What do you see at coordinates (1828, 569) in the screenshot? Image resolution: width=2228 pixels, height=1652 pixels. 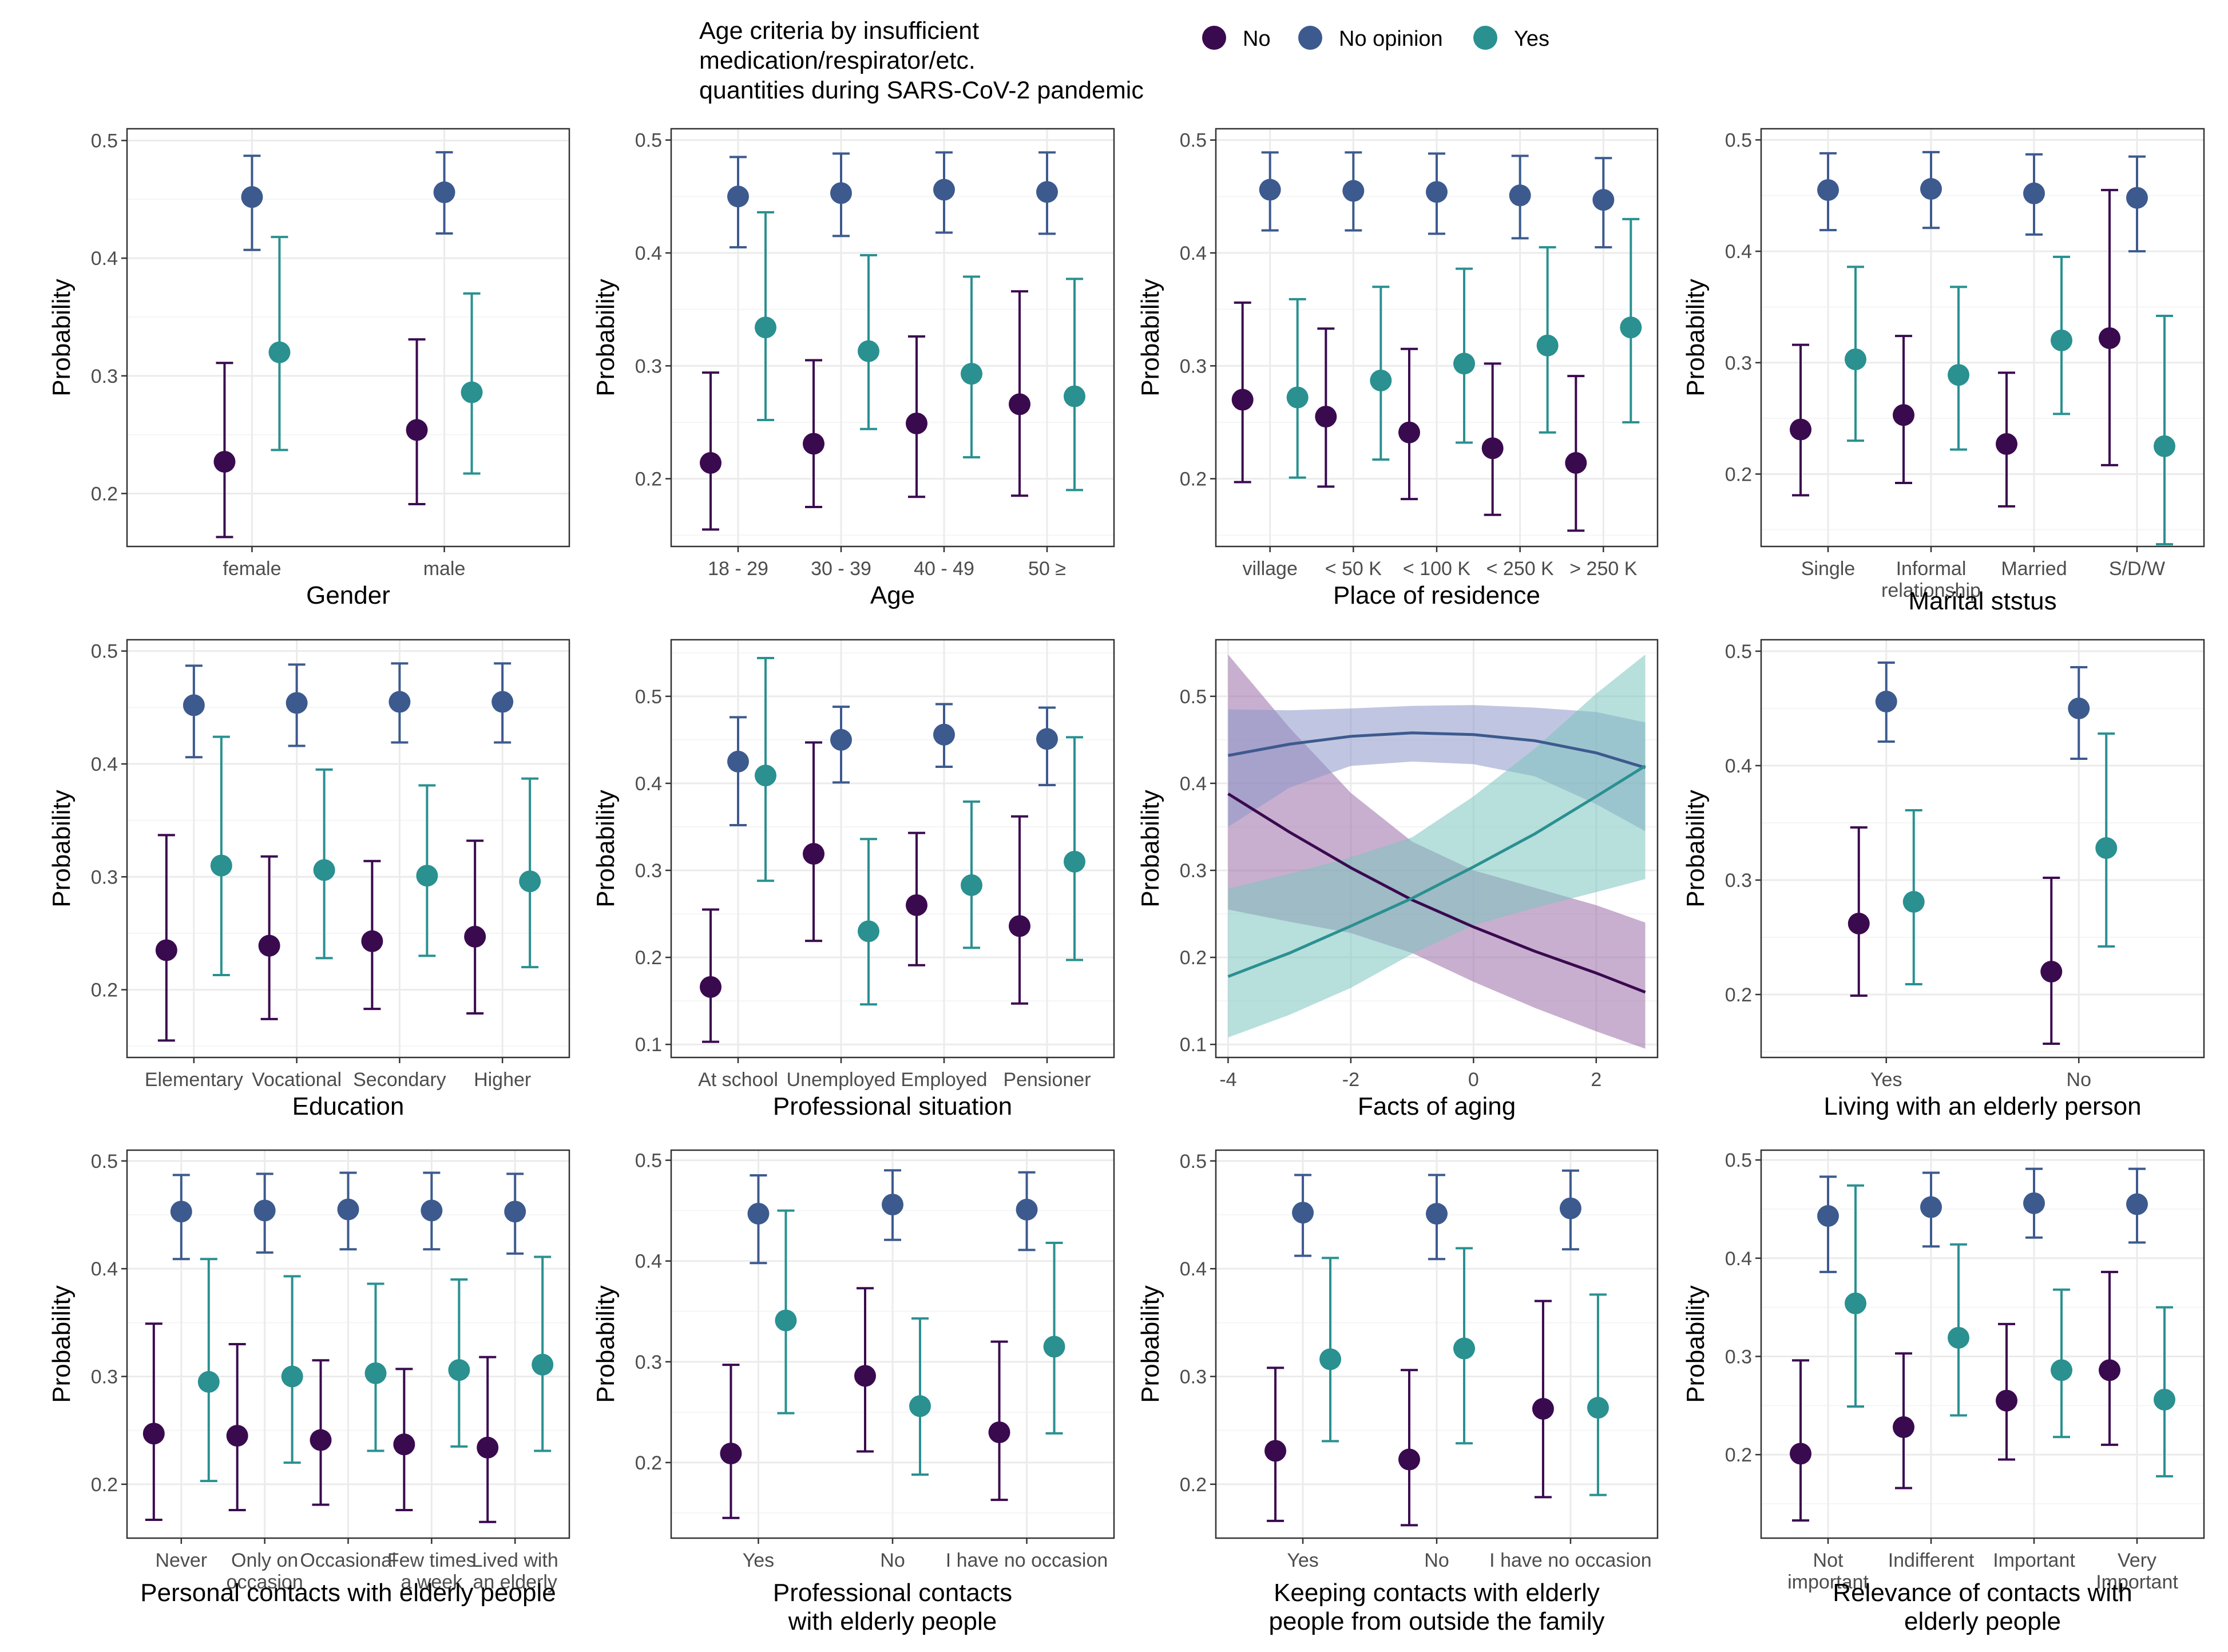 I see `x-tick-label-single: Single` at bounding box center [1828, 569].